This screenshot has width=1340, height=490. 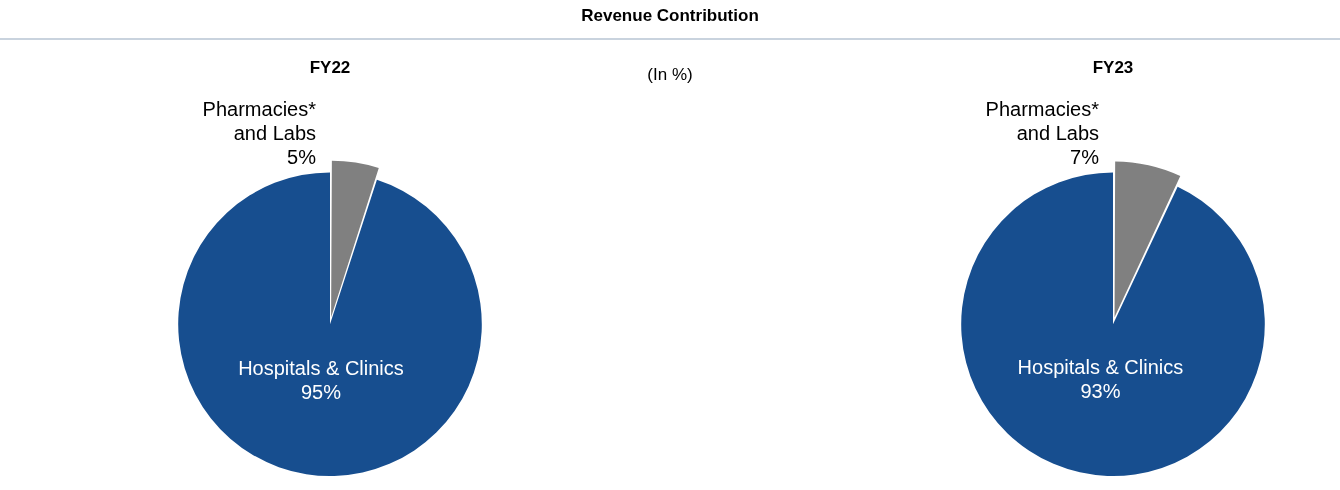 What do you see at coordinates (1113, 67) in the screenshot?
I see `chart-title: FY23` at bounding box center [1113, 67].